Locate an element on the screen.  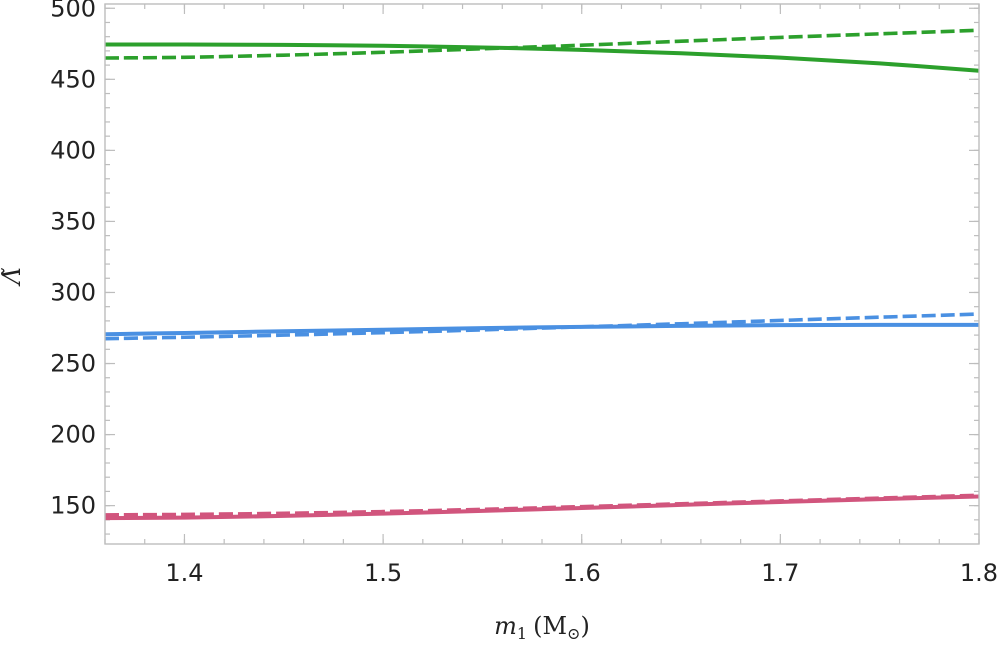
x-tick-label: 1.7 is located at coordinates (780, 573).